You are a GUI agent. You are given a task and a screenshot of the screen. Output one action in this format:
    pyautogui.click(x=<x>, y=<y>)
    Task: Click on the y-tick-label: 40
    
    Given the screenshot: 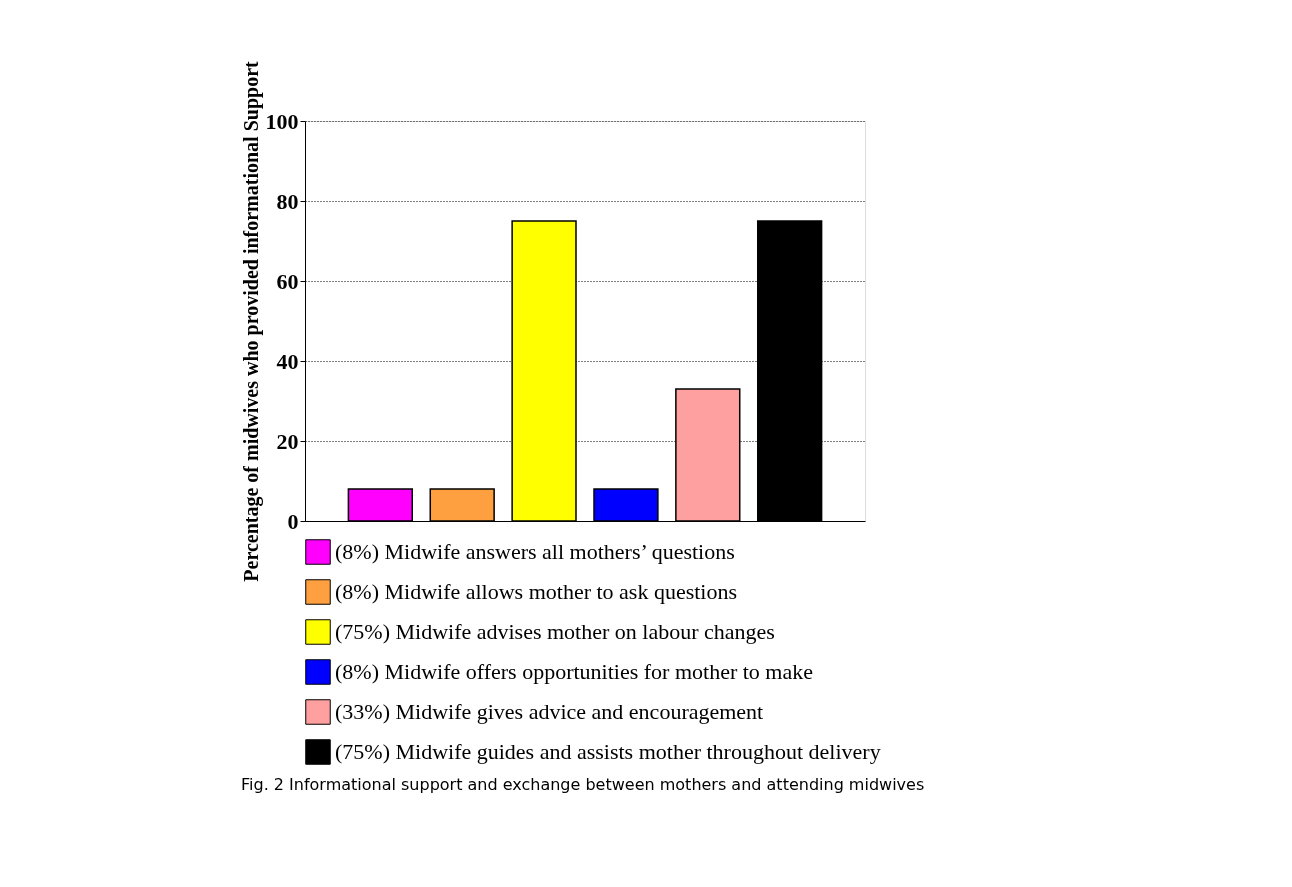 What is the action you would take?
    pyautogui.click(x=287, y=361)
    